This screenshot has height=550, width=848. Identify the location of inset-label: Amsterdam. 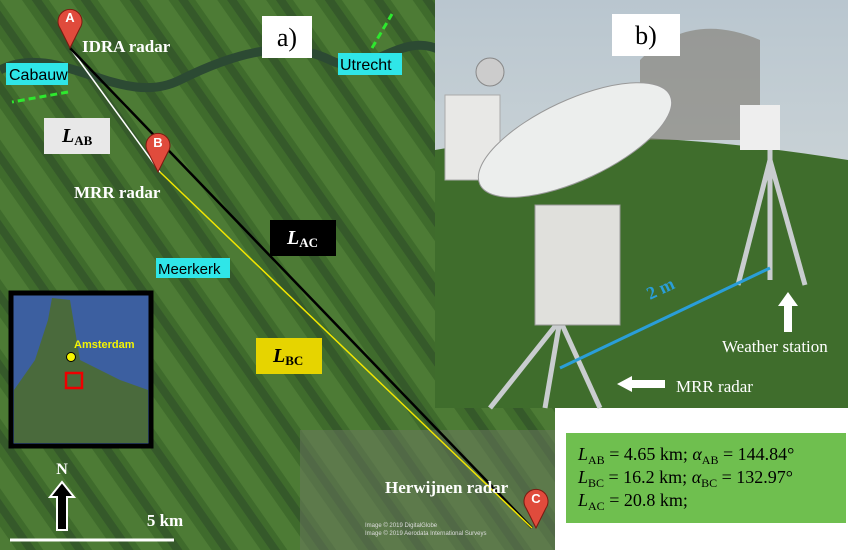
(104, 345).